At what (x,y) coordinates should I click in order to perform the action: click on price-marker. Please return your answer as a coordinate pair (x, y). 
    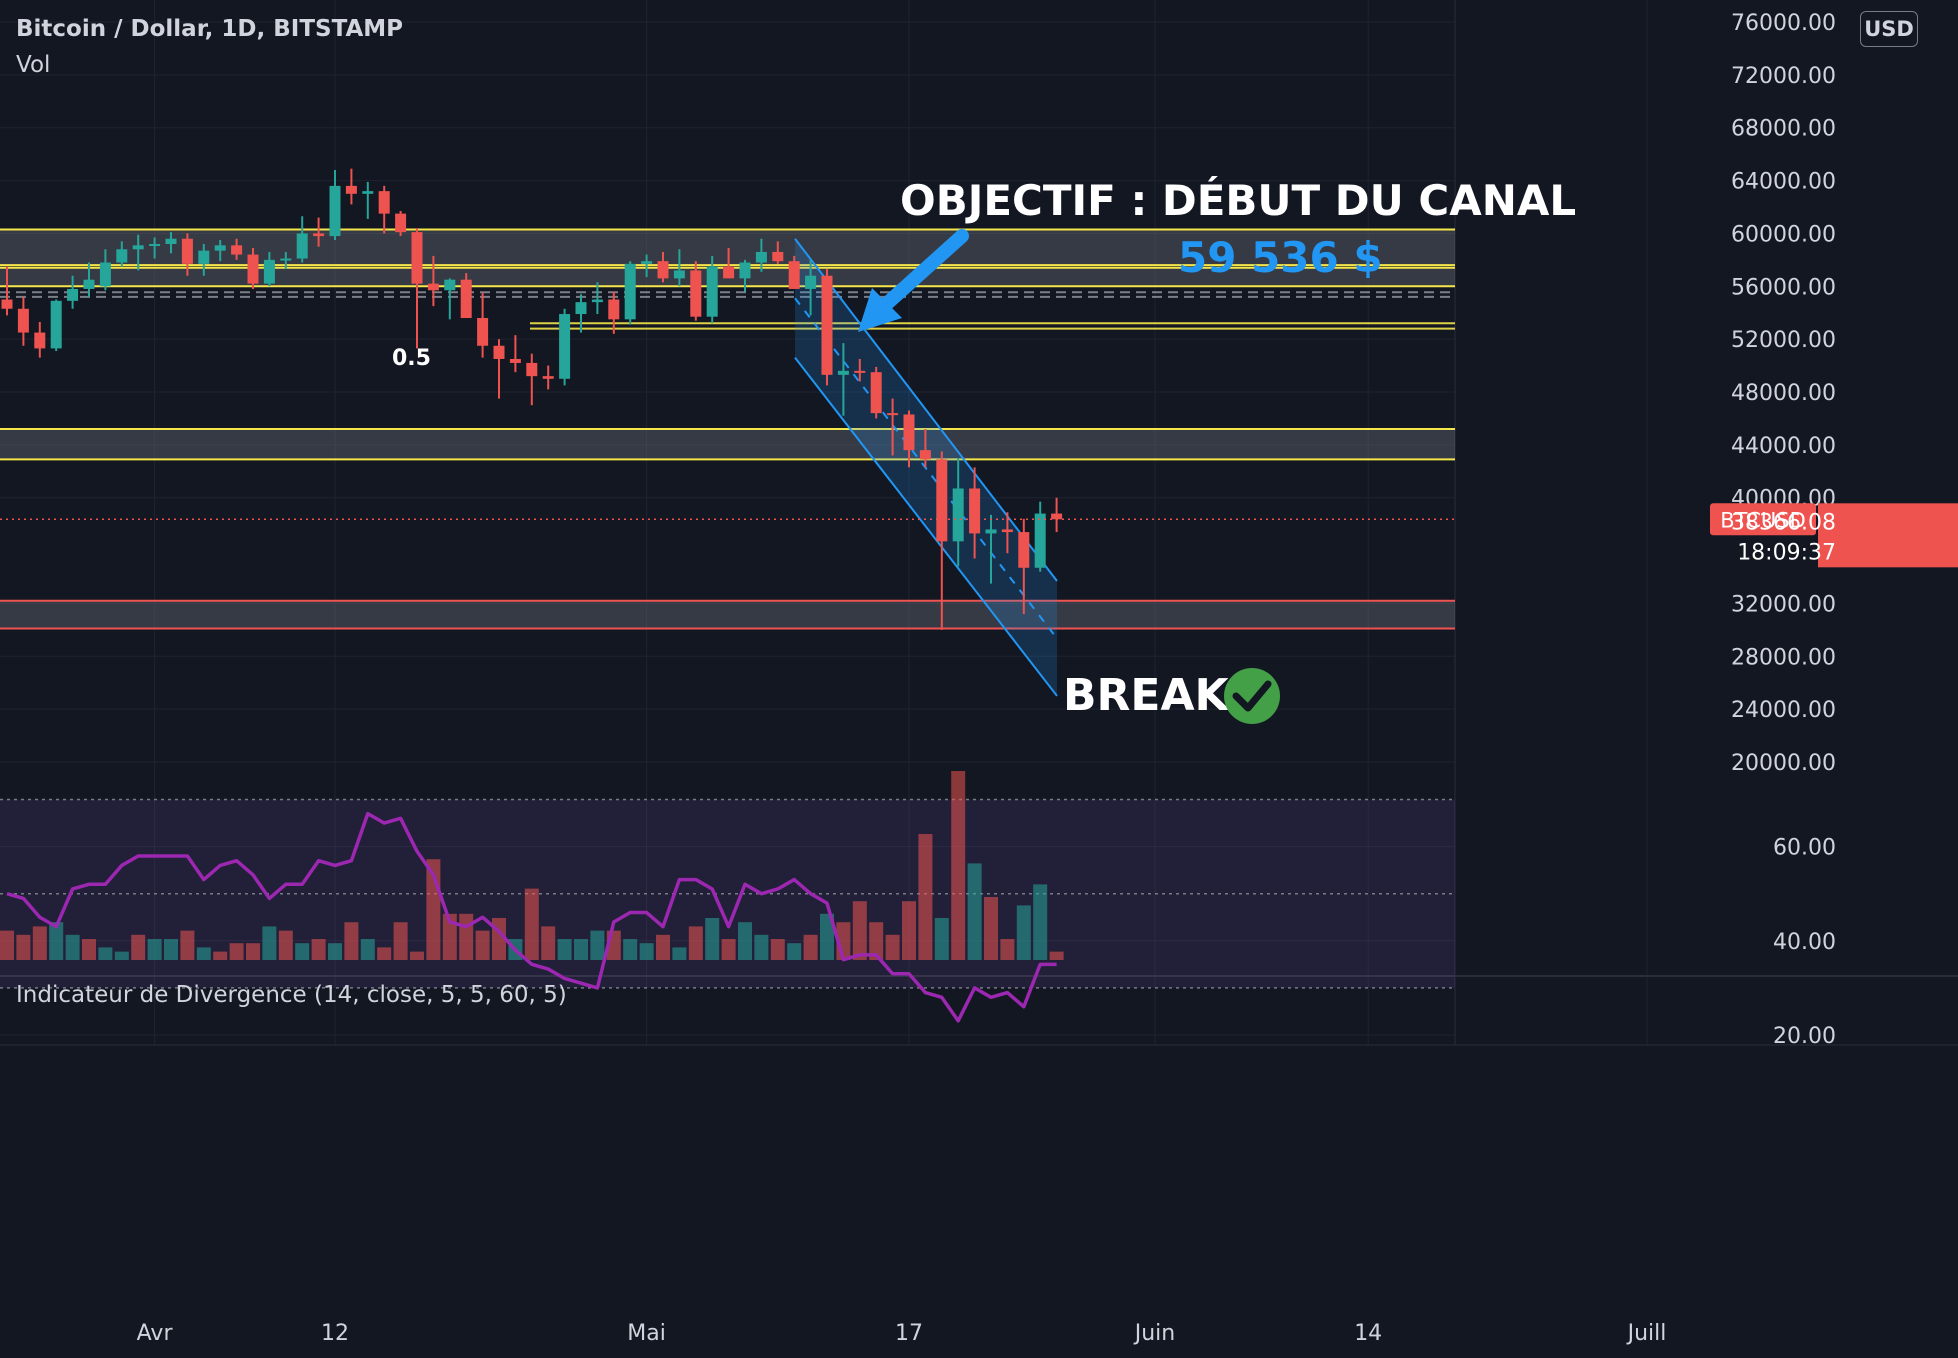
    Looking at the image, I should click on (1888, 535).